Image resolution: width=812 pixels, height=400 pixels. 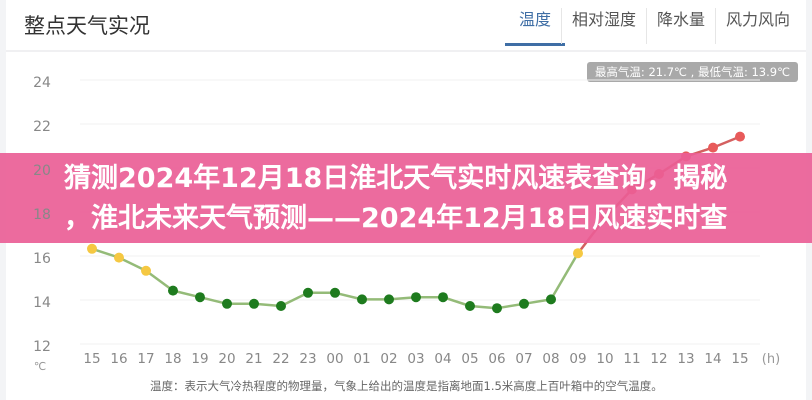 What do you see at coordinates (406, 26) in the screenshot?
I see `header: 整点天气实况 温度 相对湿度 降水量 风力风向` at bounding box center [406, 26].